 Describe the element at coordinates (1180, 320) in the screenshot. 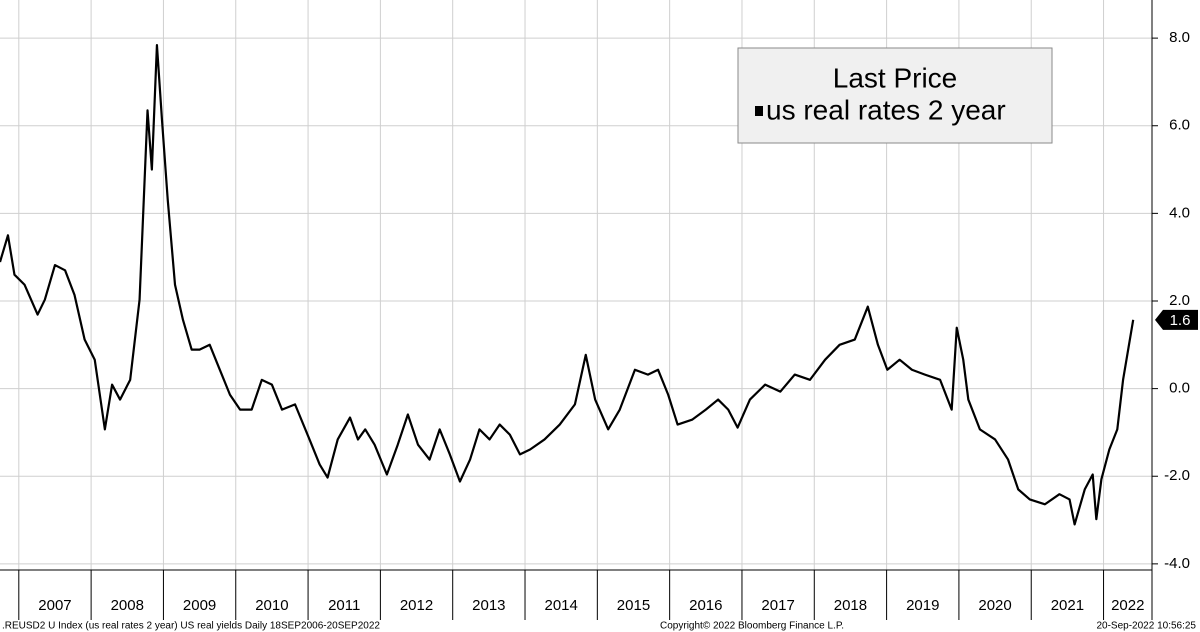

I see `last-value-label: 1.6` at that location.